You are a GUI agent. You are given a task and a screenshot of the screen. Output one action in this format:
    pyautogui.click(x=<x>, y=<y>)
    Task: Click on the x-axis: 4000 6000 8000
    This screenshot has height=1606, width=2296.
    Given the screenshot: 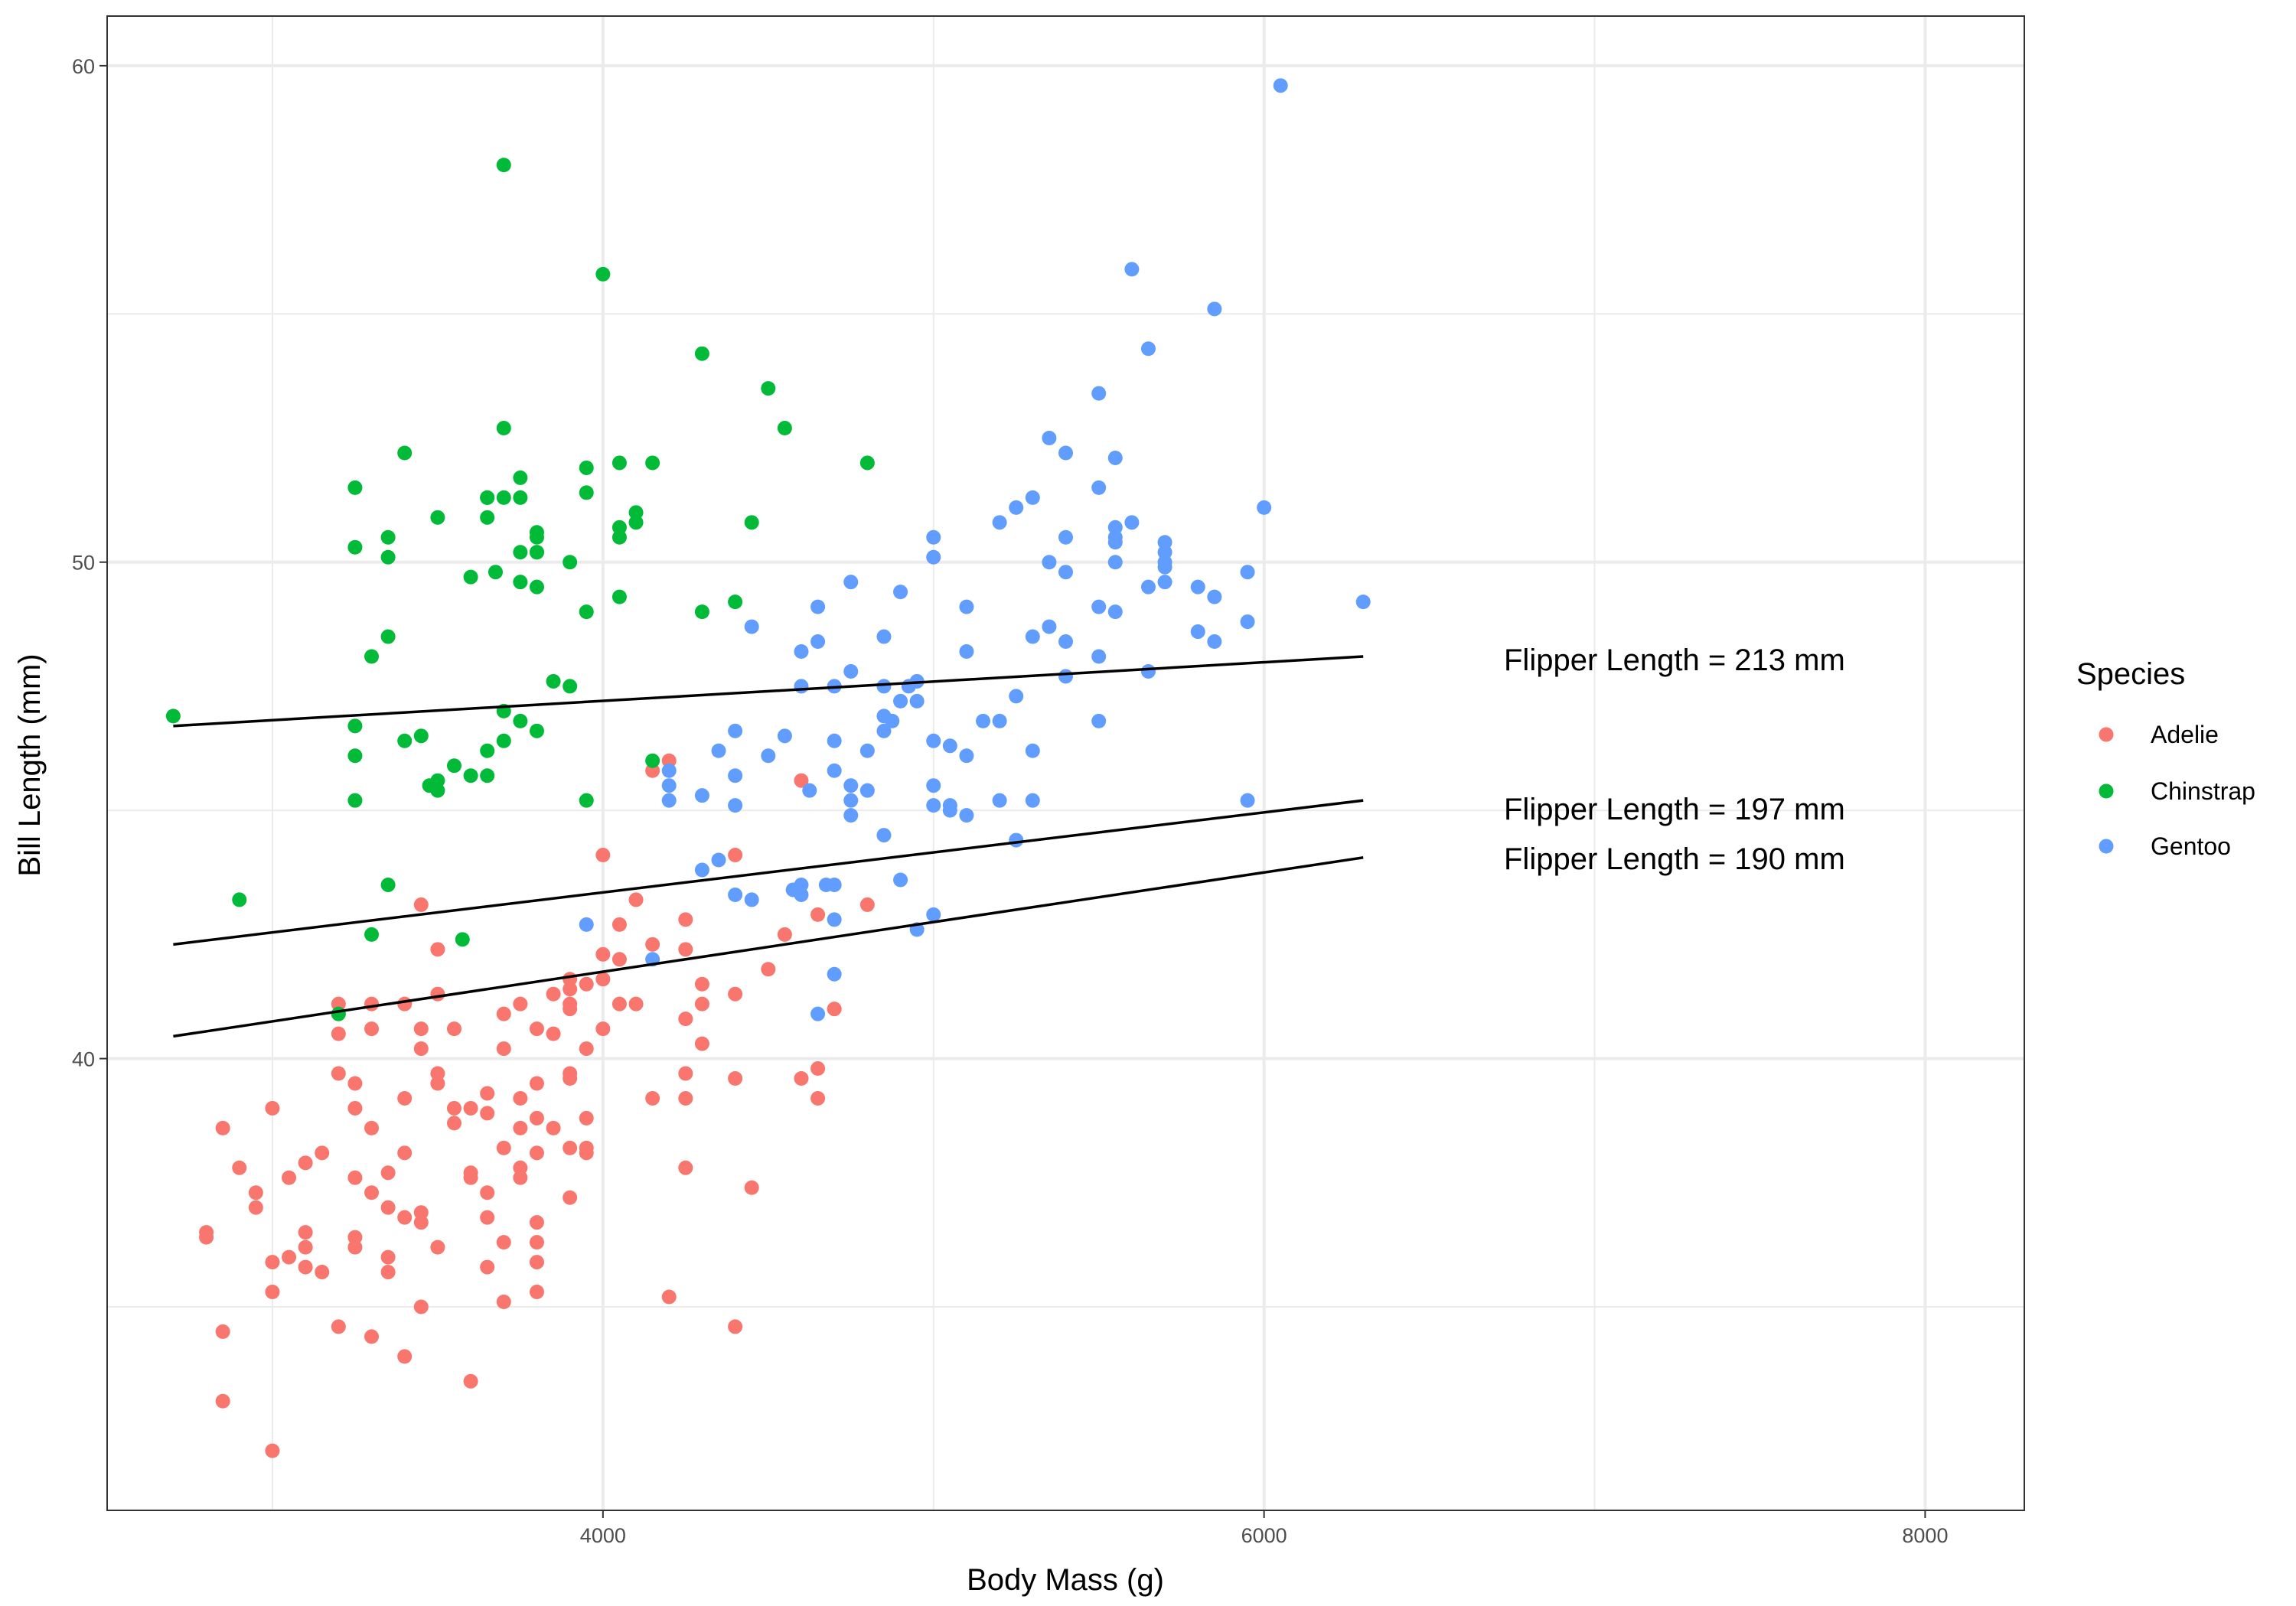 What is the action you would take?
    pyautogui.click(x=1264, y=1528)
    